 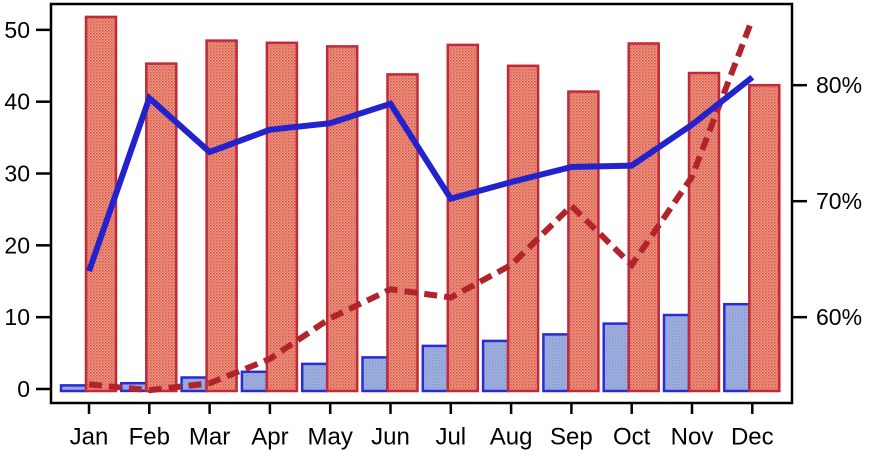 I want to click on month-label: Jul, so click(x=450, y=437).